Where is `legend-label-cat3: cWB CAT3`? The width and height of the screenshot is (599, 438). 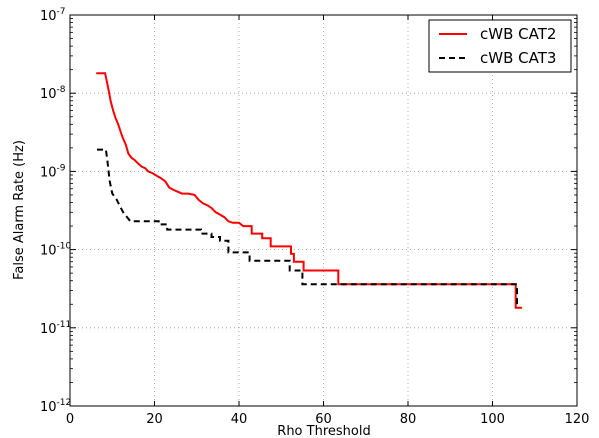
legend-label-cat3: cWB CAT3 is located at coordinates (518, 58).